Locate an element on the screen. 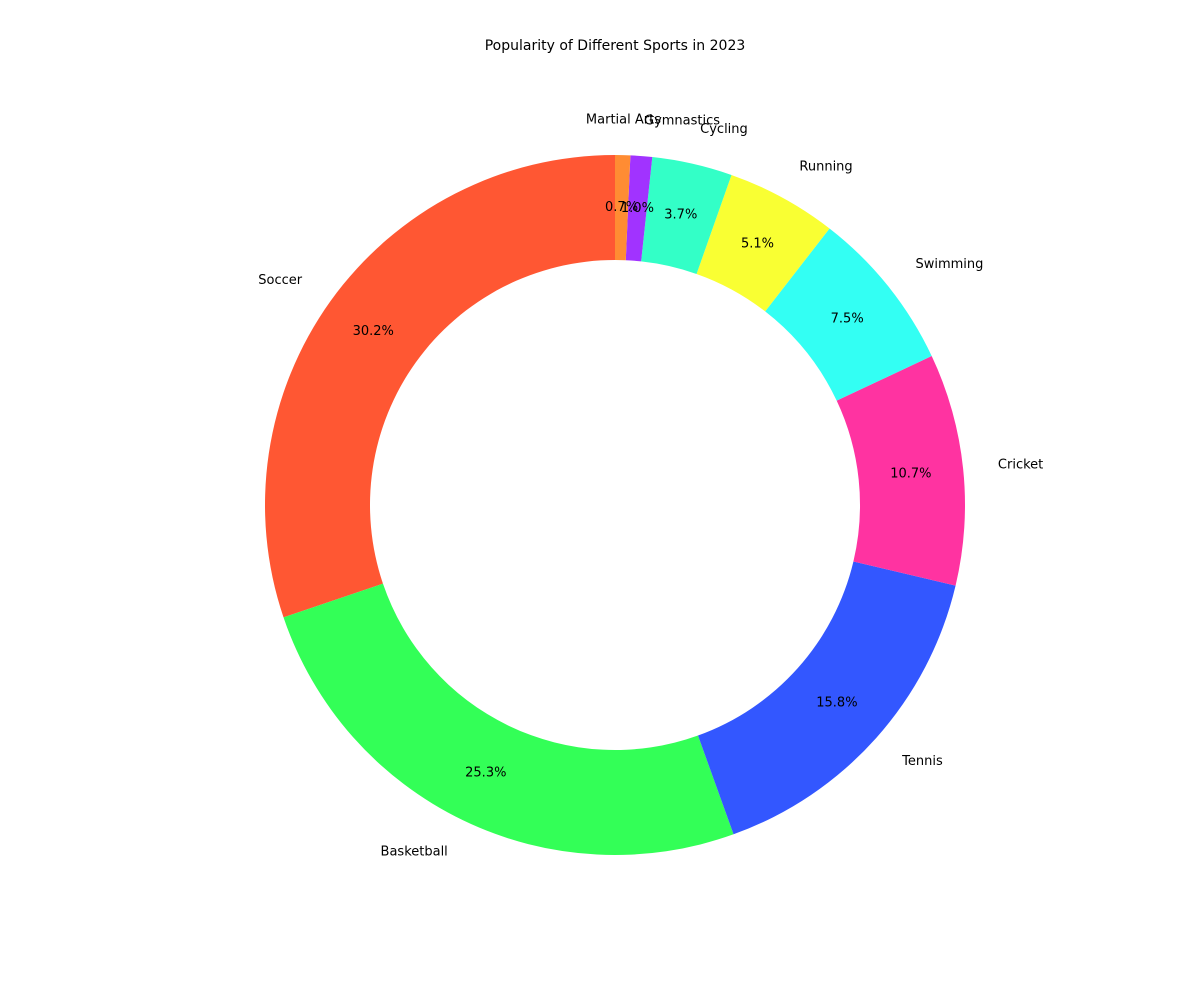  value-label-martial-arts: 0.7% is located at coordinates (621, 207).